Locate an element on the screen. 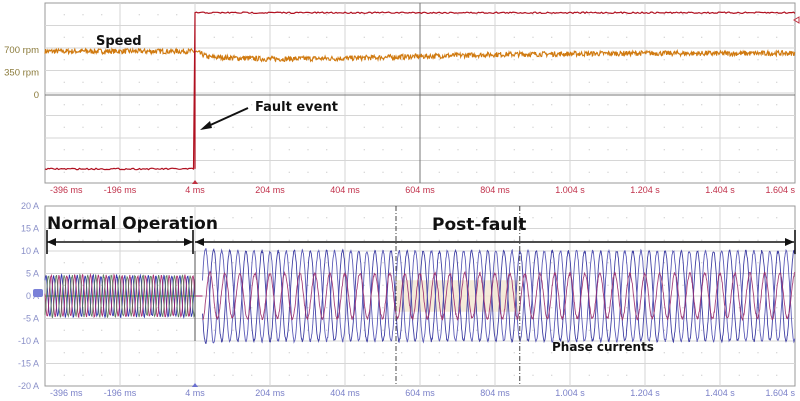 This screenshot has height=401, width=800. channel-marker is located at coordinates (38, 293).